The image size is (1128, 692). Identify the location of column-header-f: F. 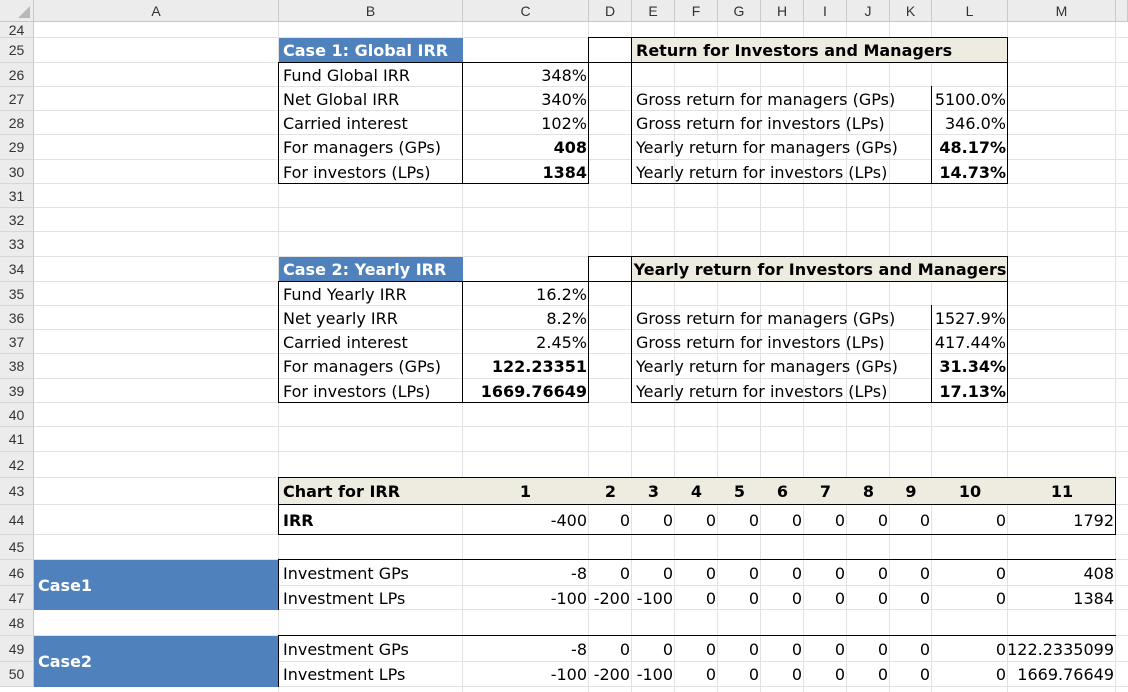
(696, 11).